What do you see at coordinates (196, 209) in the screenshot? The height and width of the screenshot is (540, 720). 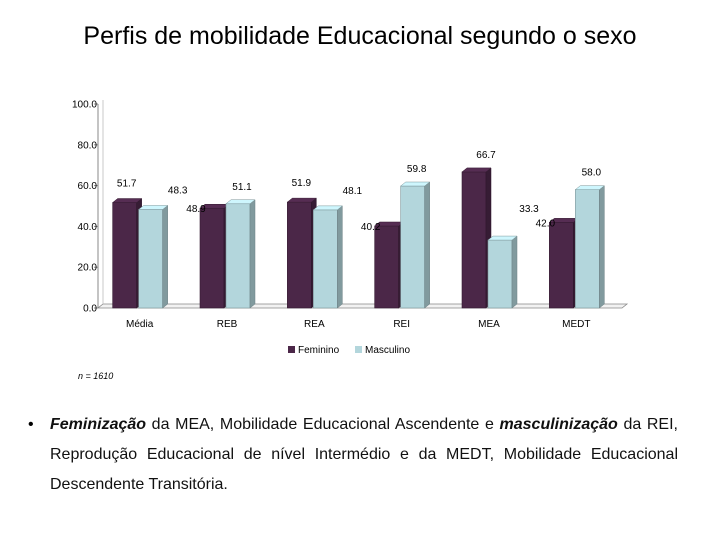 I see `bar-feminino-label: 48.9` at bounding box center [196, 209].